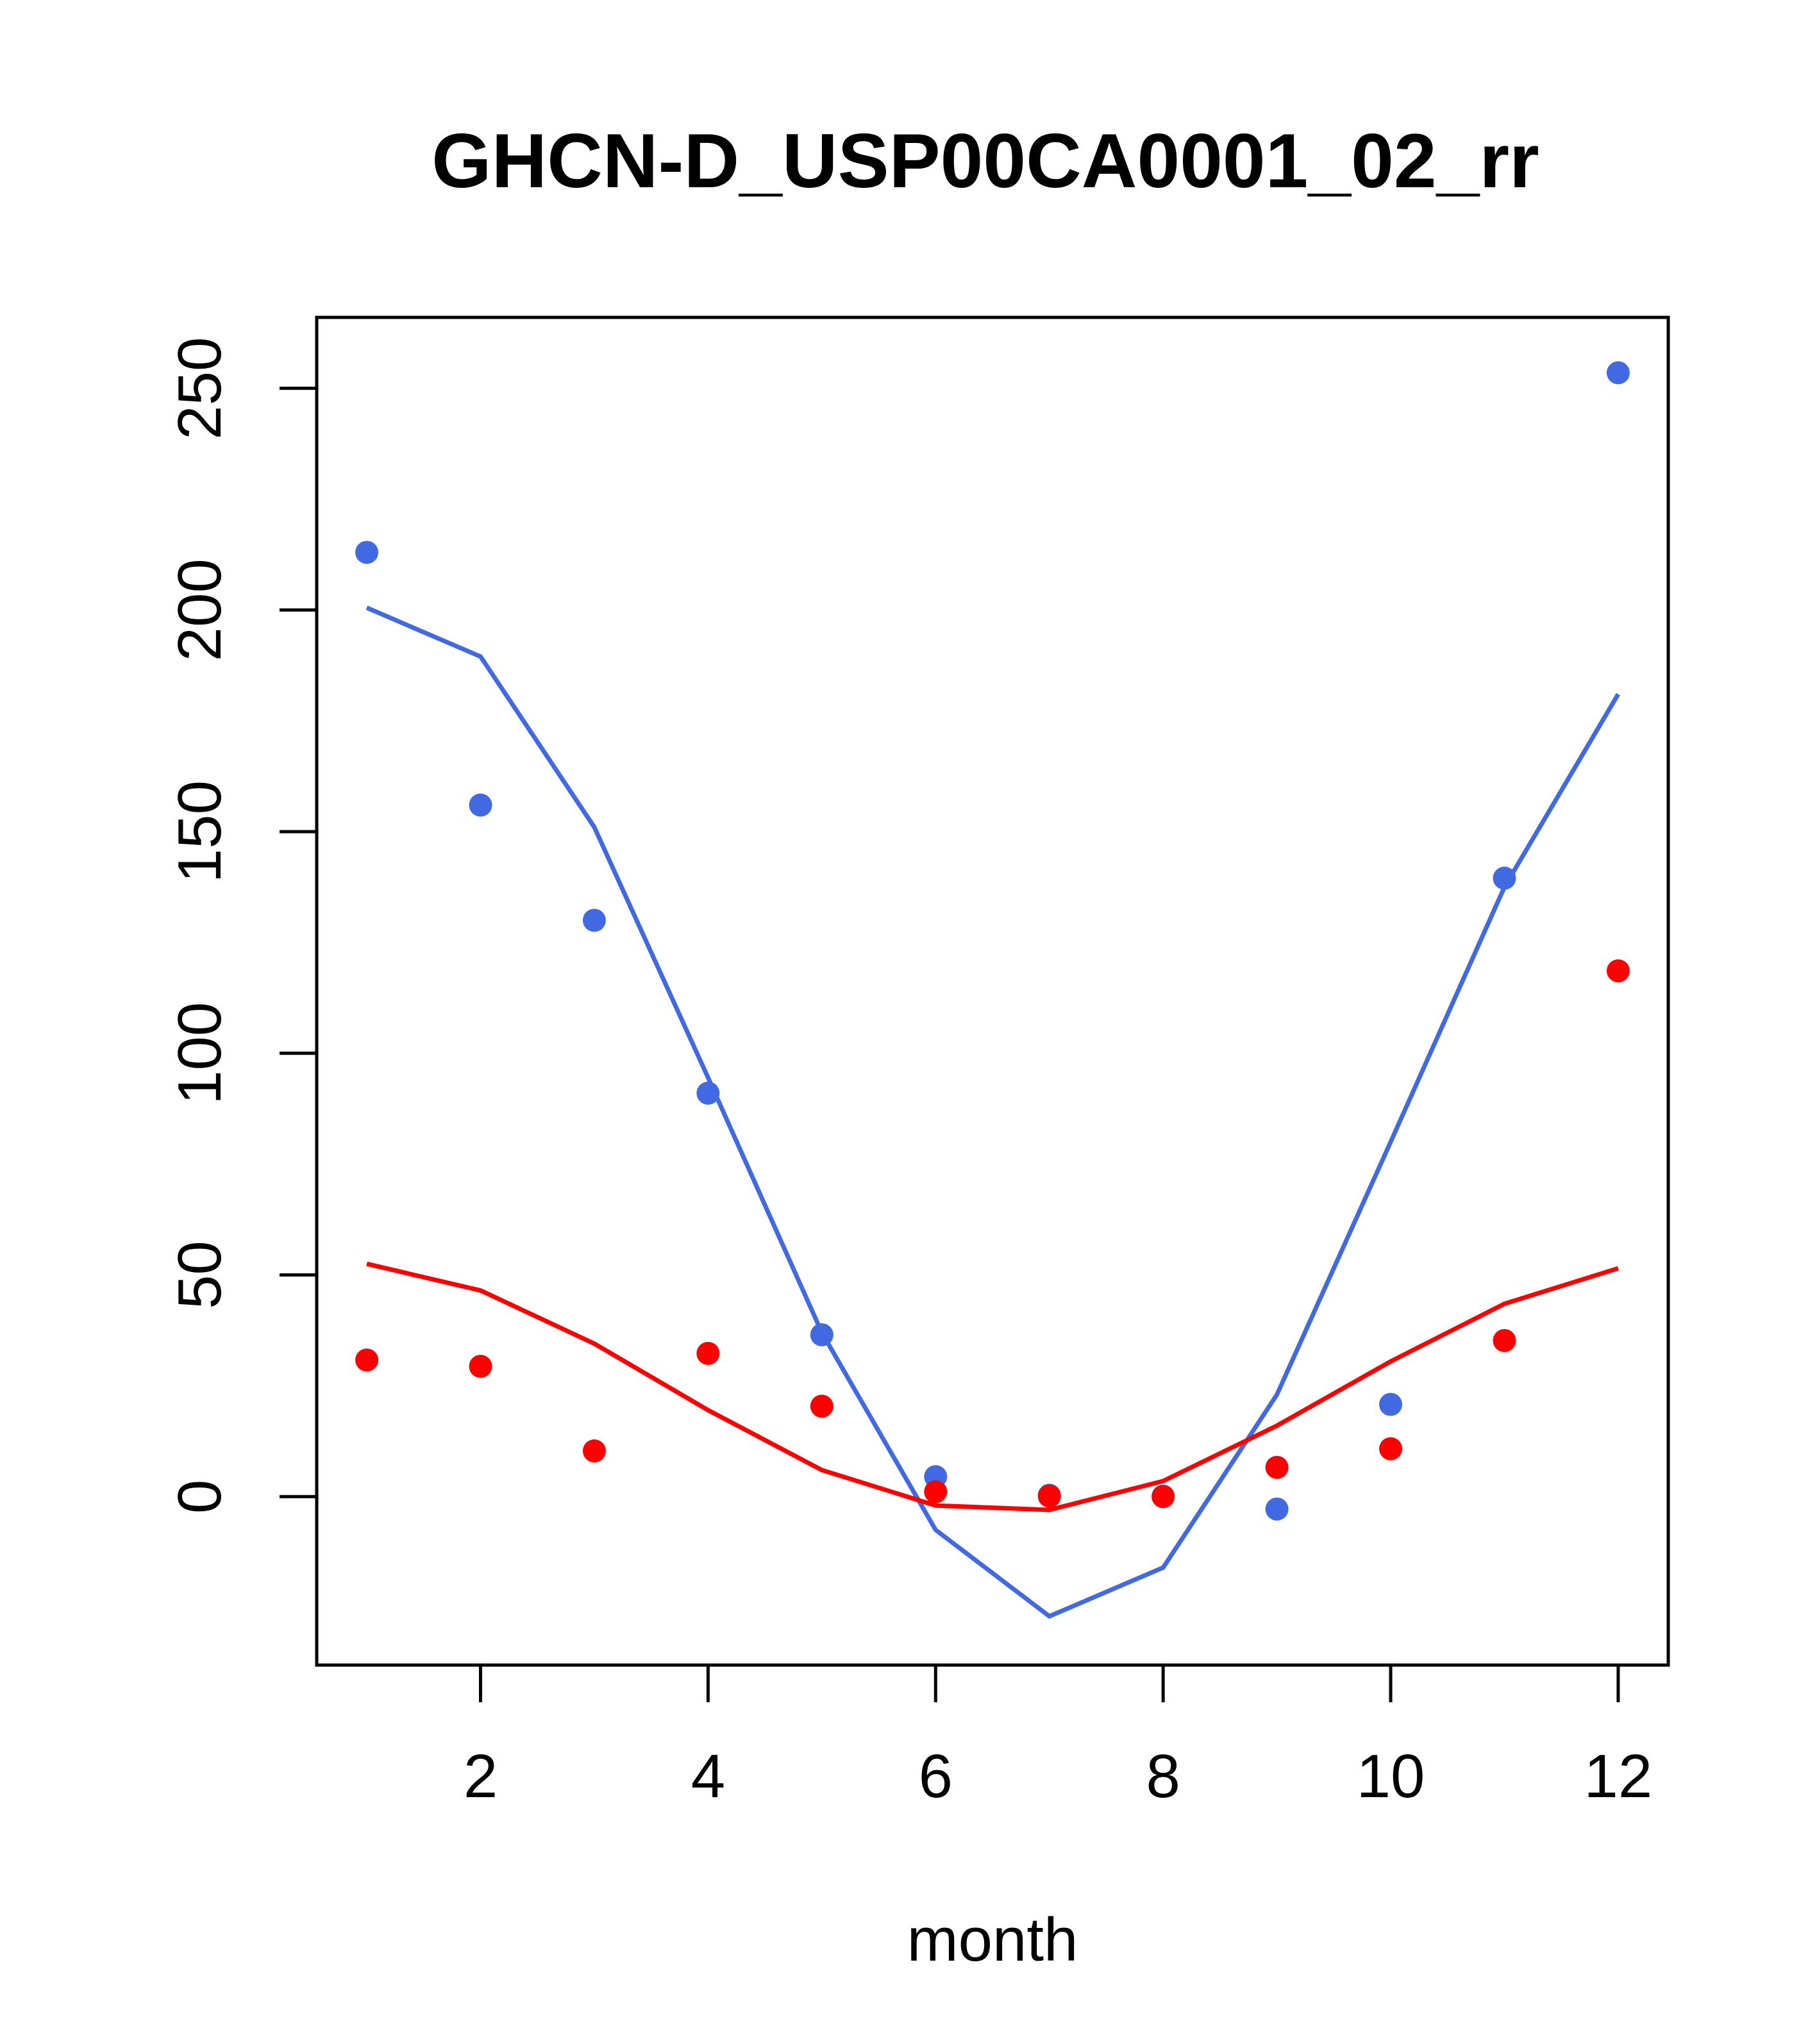 The width and height of the screenshot is (1817, 2044). What do you see at coordinates (936, 1776) in the screenshot?
I see `x-tick-label: 6` at bounding box center [936, 1776].